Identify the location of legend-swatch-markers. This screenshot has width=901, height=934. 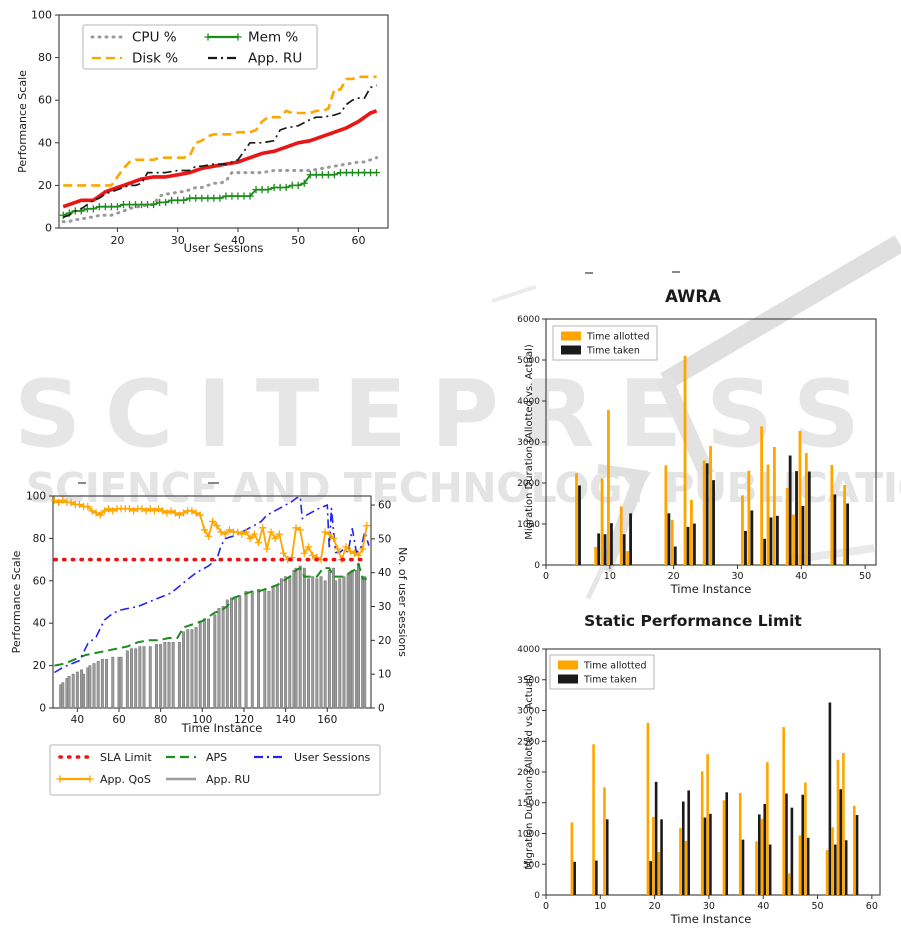
(75, 779).